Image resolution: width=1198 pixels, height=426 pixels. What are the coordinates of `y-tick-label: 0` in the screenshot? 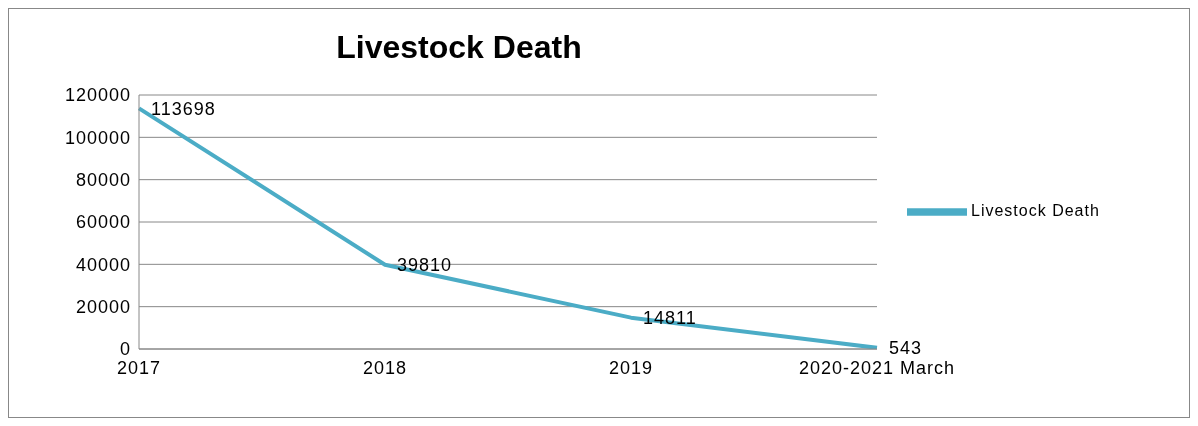 It's located at (125, 349).